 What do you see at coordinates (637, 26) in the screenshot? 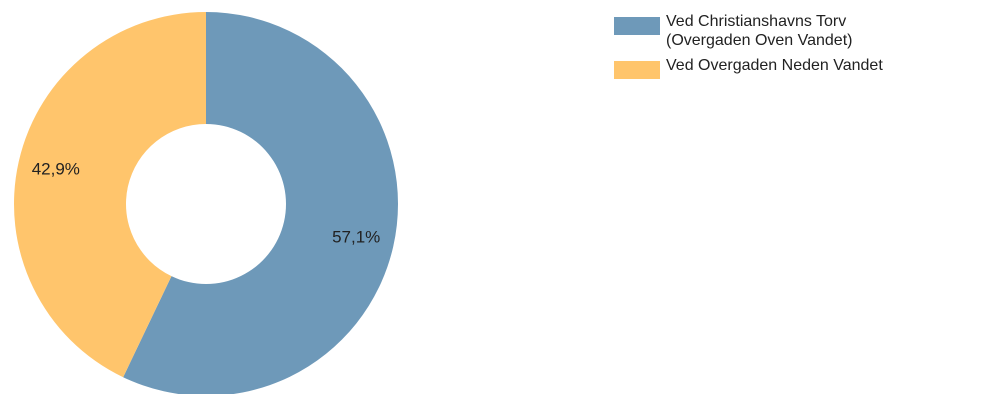
I see `legend-swatch-christianshavns-torv` at bounding box center [637, 26].